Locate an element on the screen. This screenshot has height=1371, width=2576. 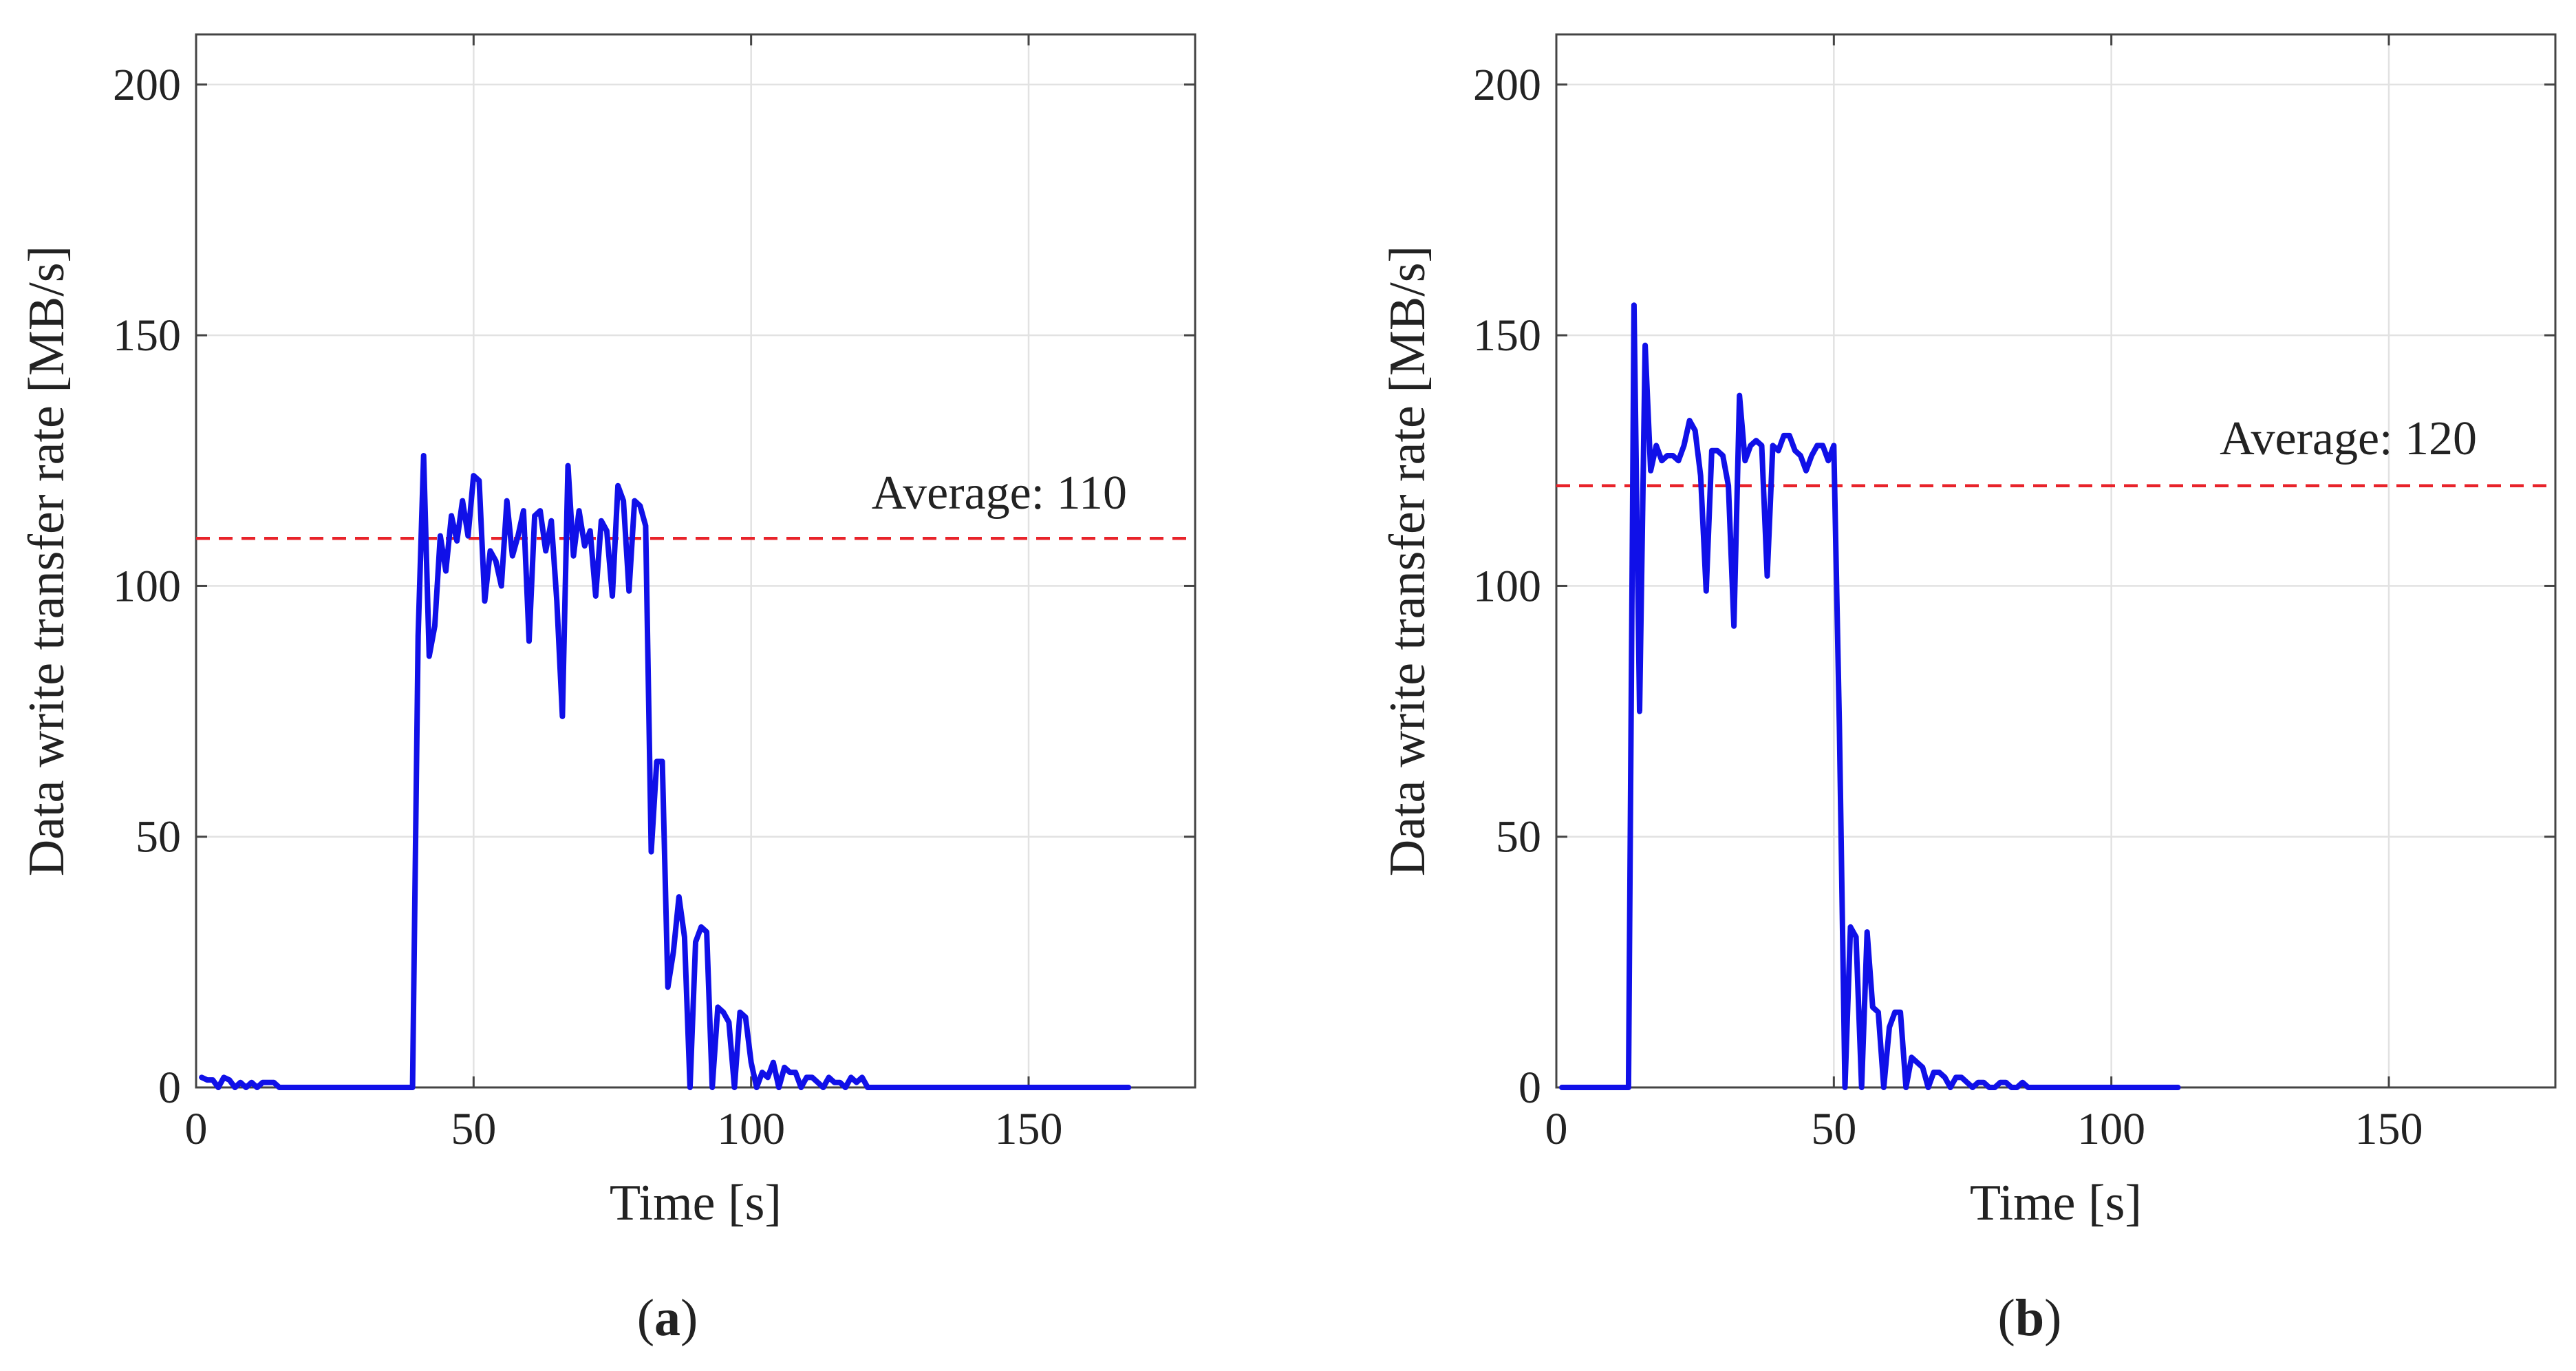
panel-label-b: (b) is located at coordinates (2030, 1318).